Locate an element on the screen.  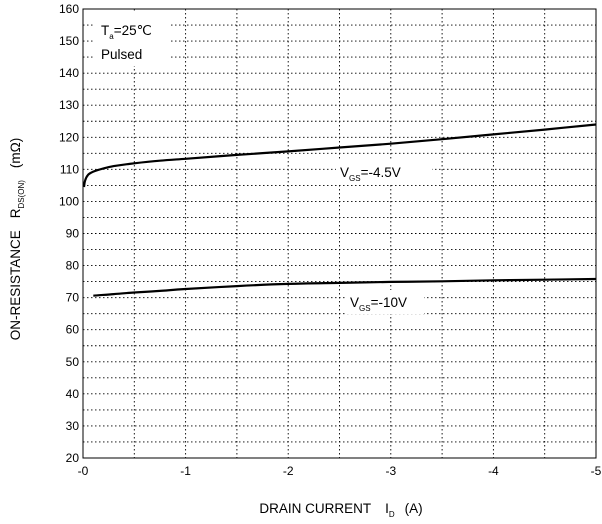
x-tick-label: -3 is located at coordinates (390, 471).